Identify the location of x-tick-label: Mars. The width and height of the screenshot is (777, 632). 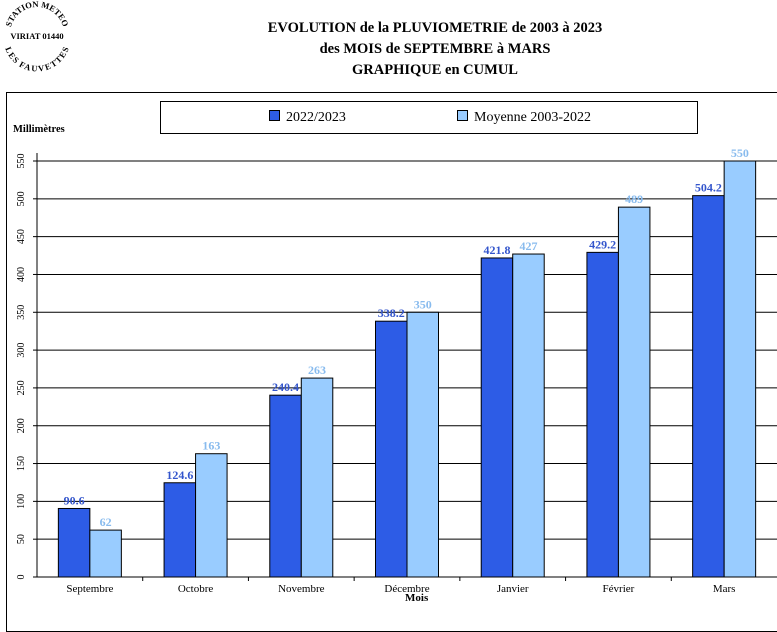
(724, 589).